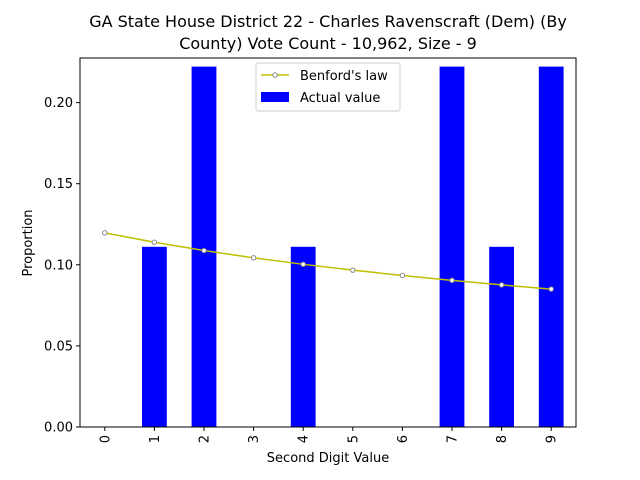  Describe the element at coordinates (155, 439) in the screenshot. I see `x-tick-label: 1` at that location.